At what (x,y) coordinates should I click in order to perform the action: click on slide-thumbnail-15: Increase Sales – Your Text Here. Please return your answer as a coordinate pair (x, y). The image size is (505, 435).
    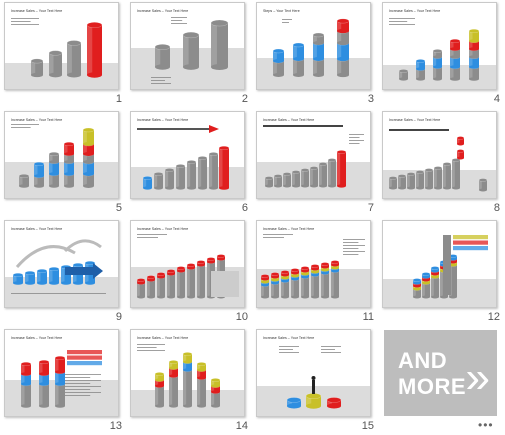
    Looking at the image, I should click on (313, 373).